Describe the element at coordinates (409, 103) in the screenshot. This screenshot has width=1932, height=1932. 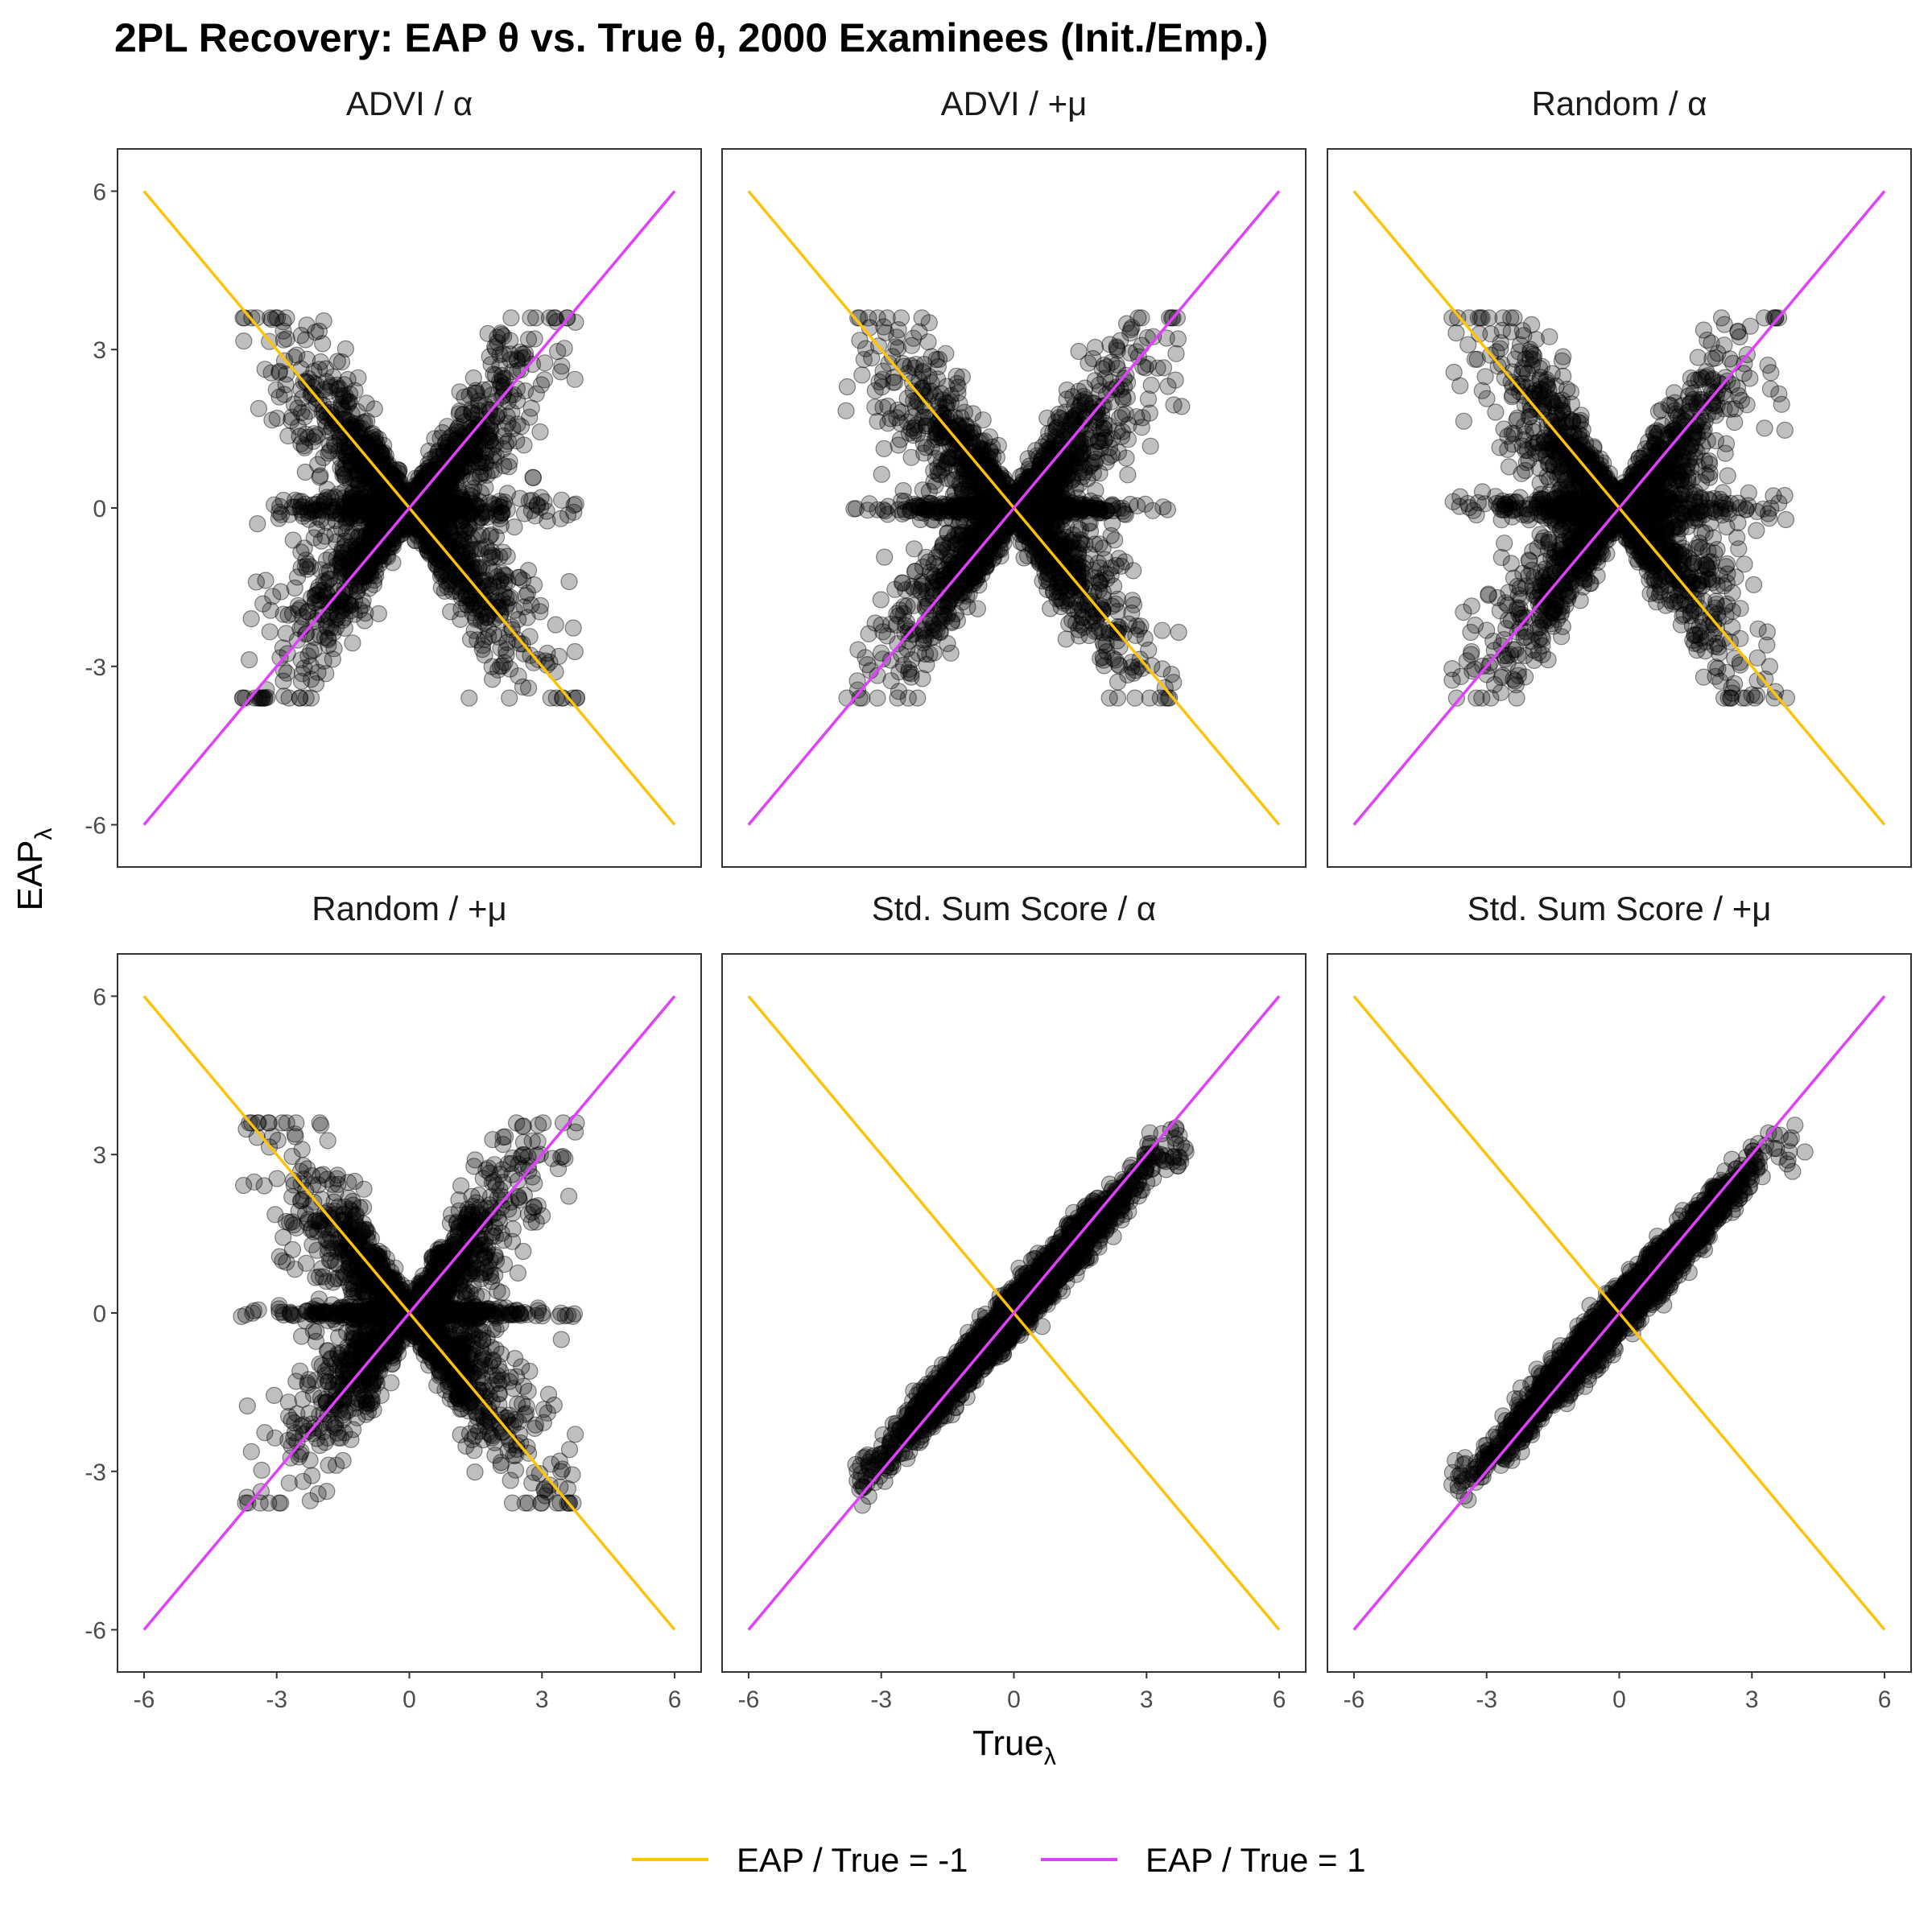
I see `facet-label: ADVI / α` at that location.